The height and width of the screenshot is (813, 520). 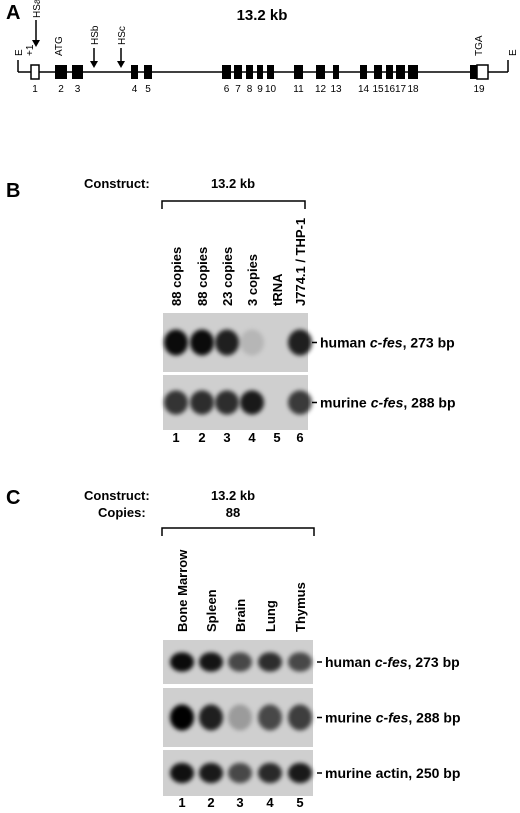 What do you see at coordinates (252, 280) in the screenshot?
I see `lane-label: 3 copies` at bounding box center [252, 280].